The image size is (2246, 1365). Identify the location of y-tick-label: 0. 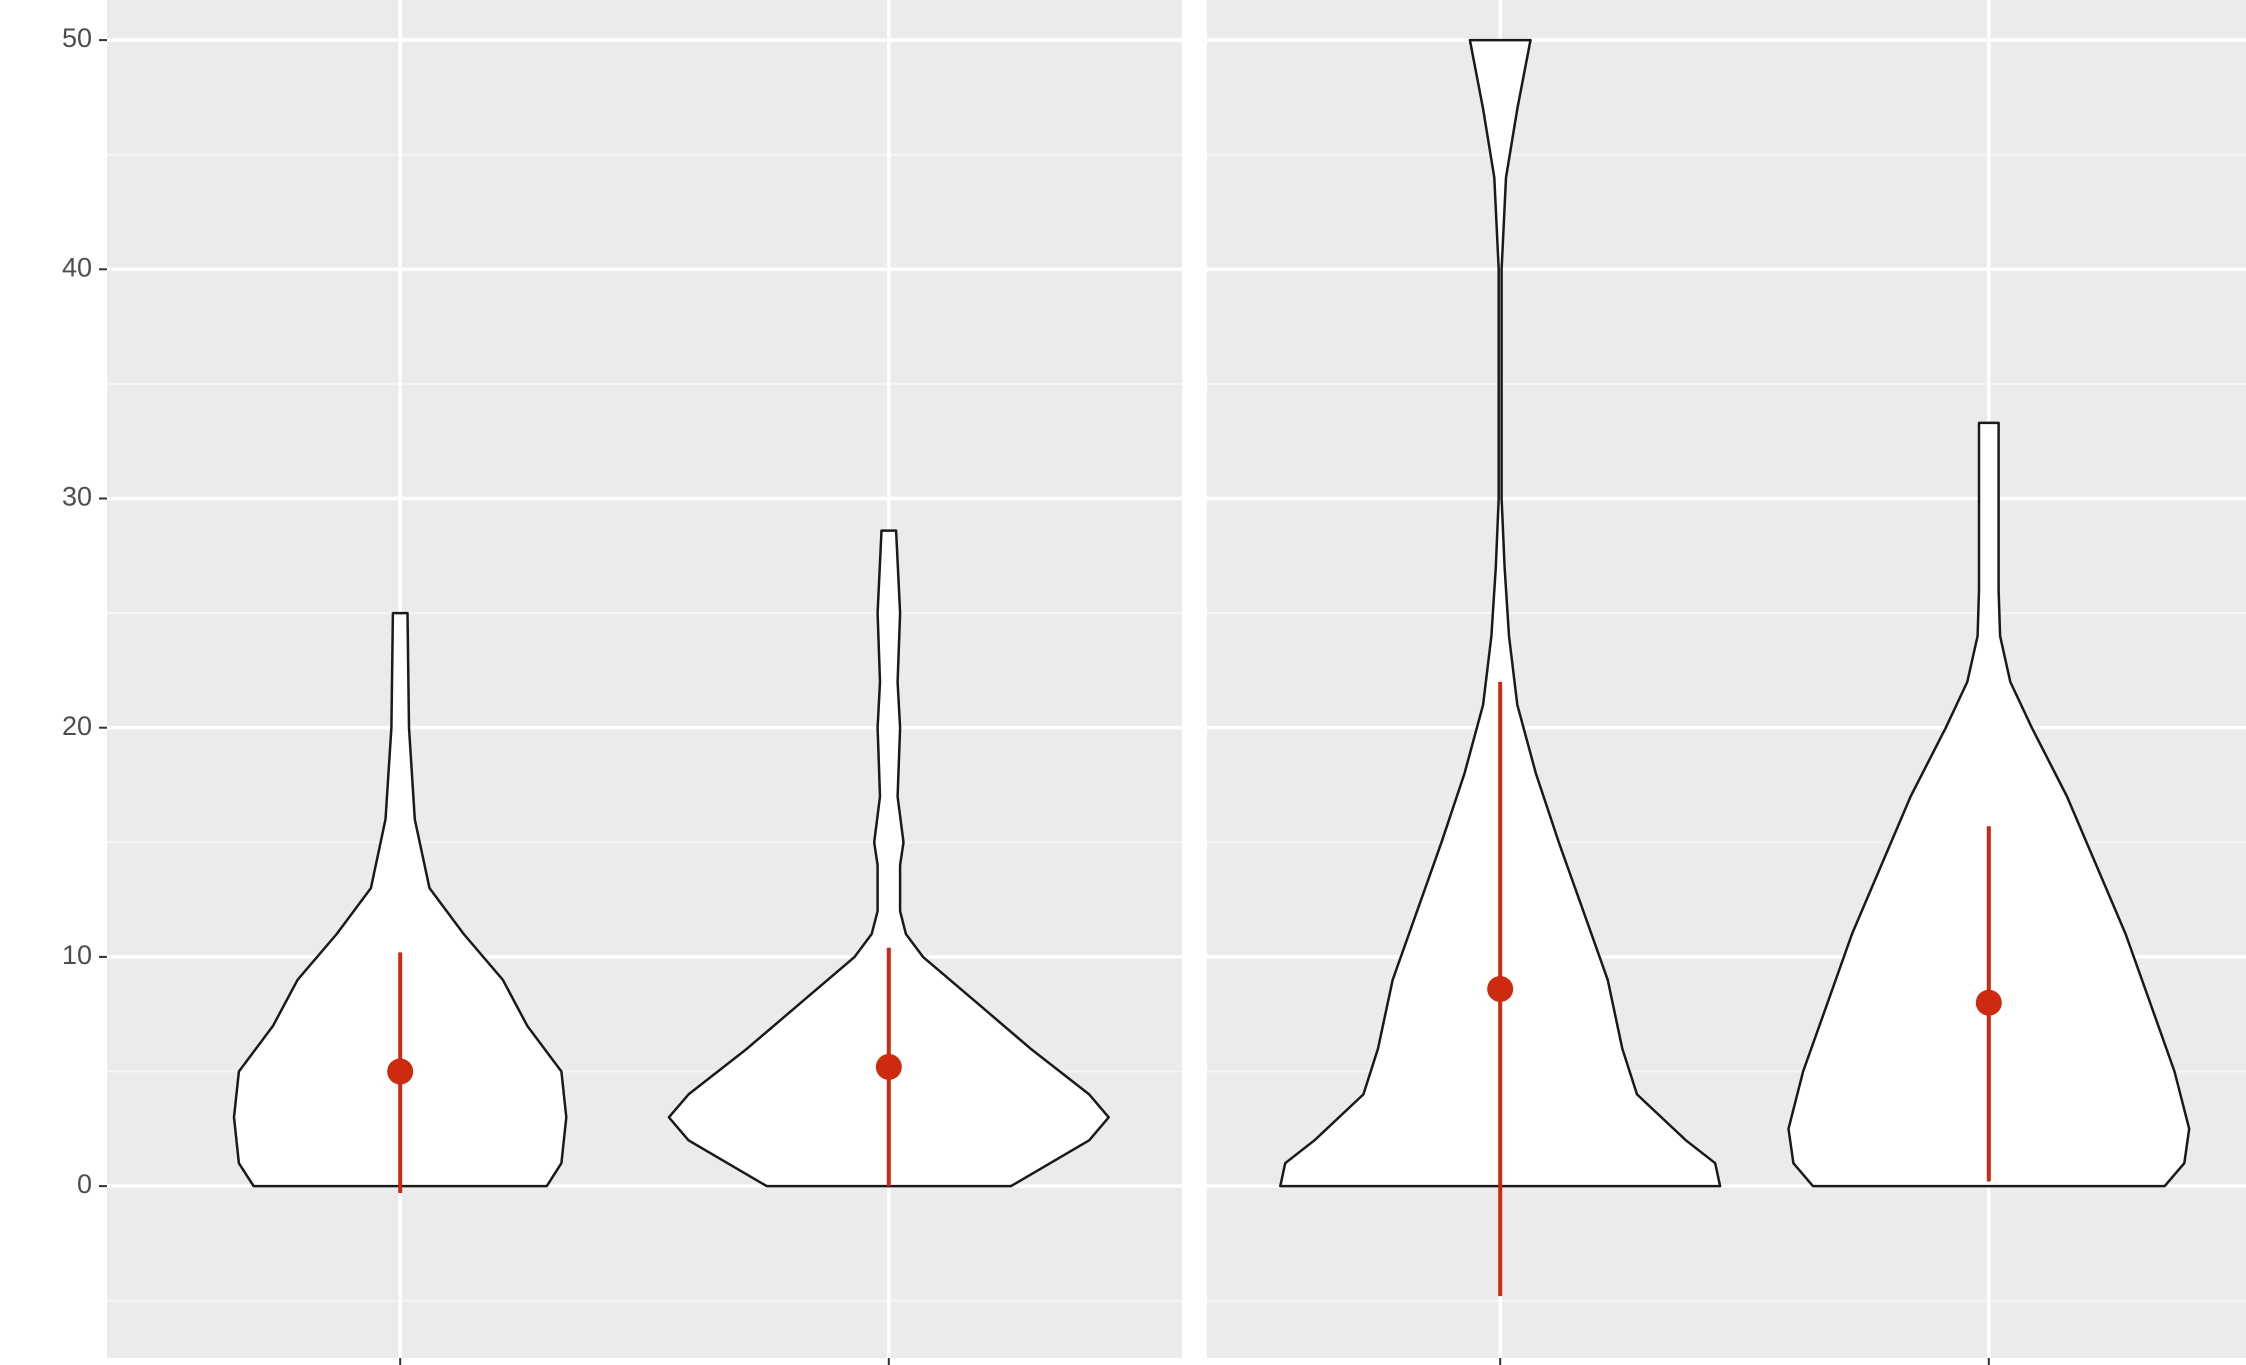
(84, 1184).